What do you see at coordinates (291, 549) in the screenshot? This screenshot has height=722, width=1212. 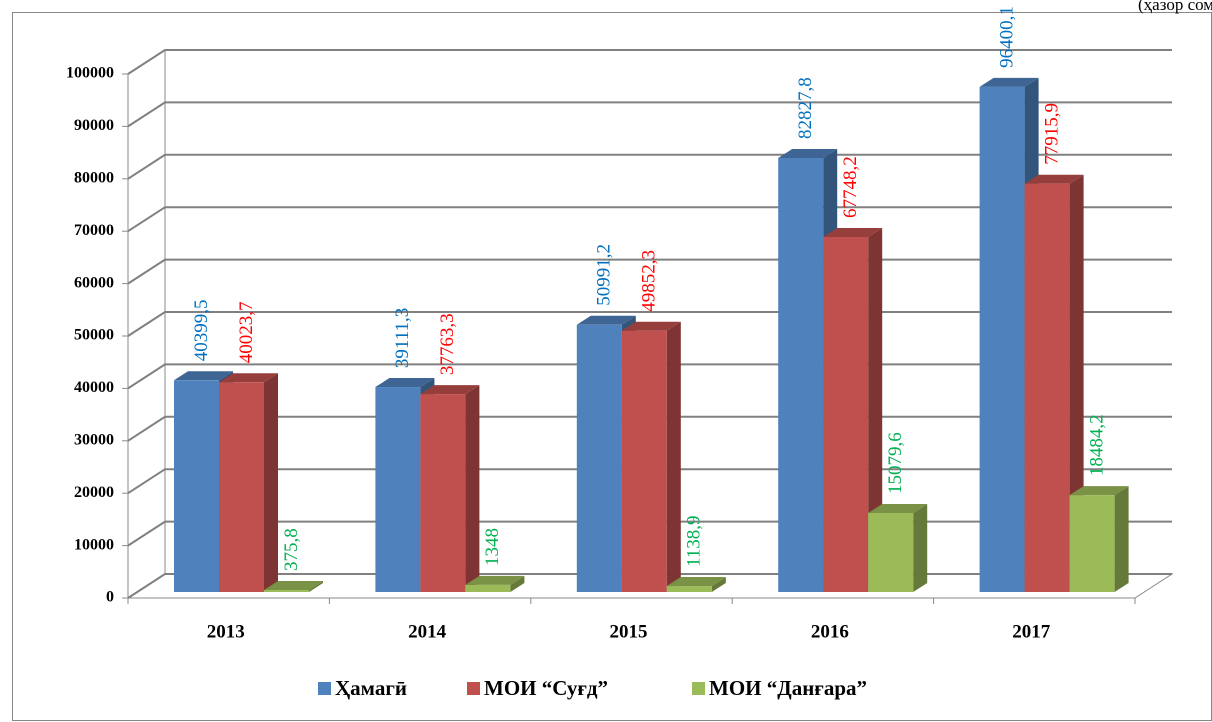 I see `value-label: 375,8` at bounding box center [291, 549].